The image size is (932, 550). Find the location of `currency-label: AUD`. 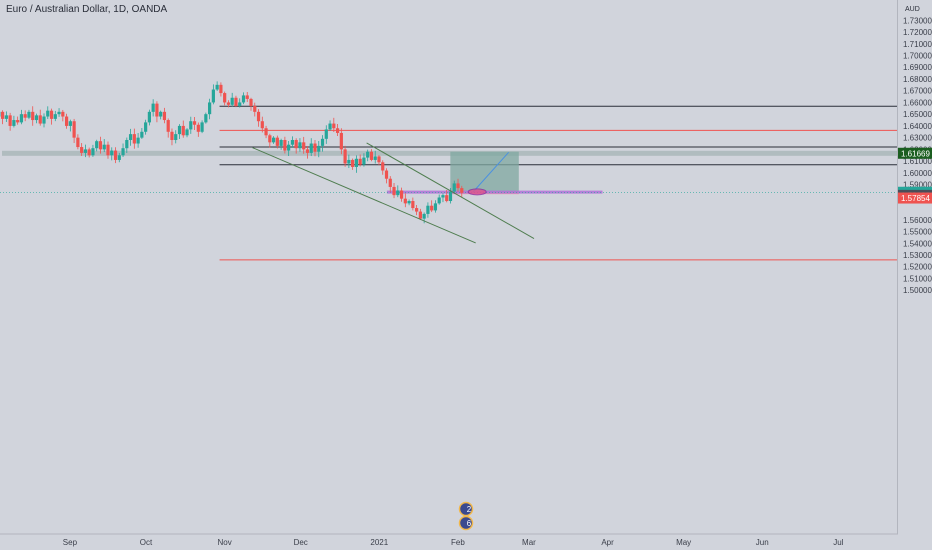

currency-label: AUD is located at coordinates (912, 9).